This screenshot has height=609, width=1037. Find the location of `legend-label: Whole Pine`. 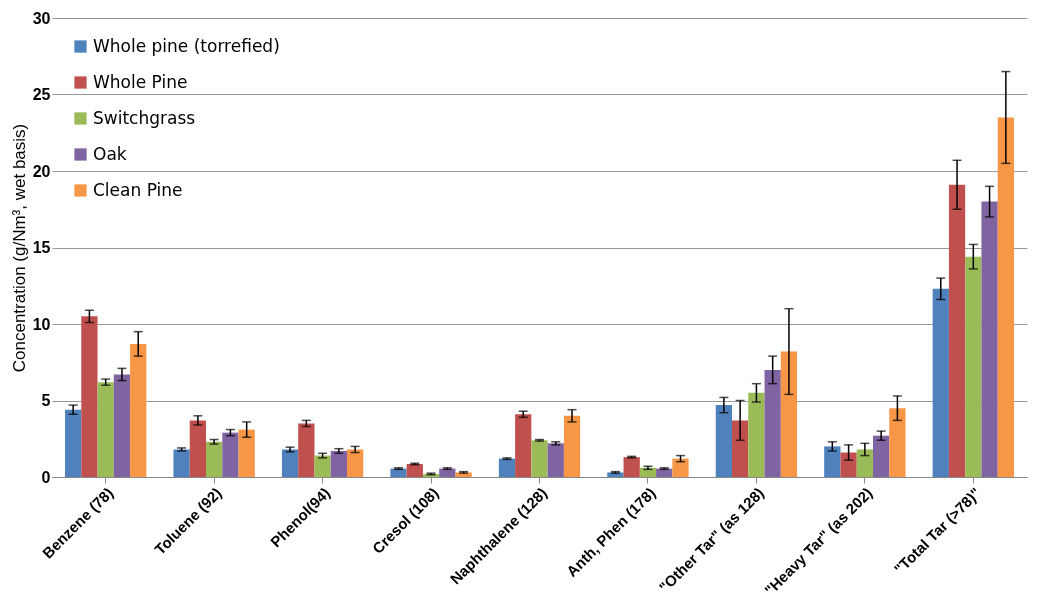

legend-label: Whole Pine is located at coordinates (140, 81).